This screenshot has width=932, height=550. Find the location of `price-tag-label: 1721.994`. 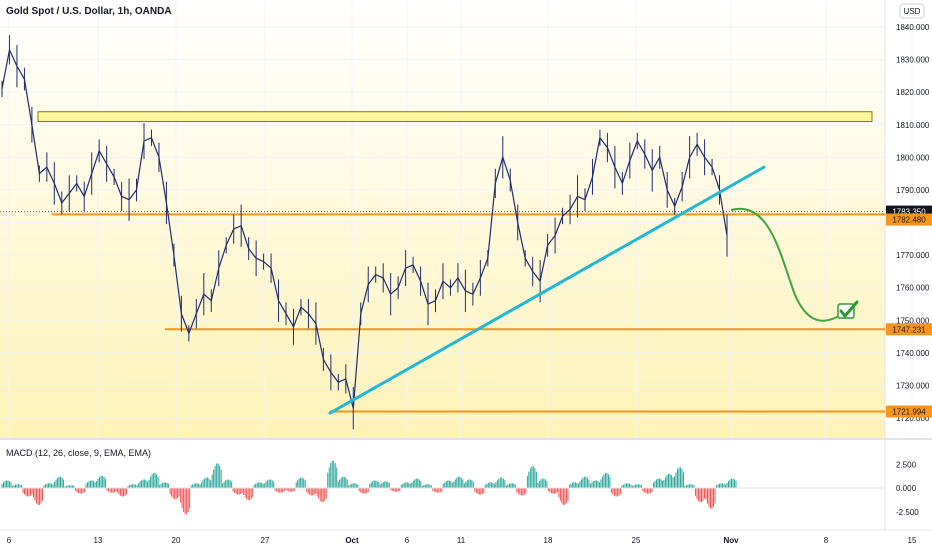

price-tag-label: 1721.994 is located at coordinates (909, 412).